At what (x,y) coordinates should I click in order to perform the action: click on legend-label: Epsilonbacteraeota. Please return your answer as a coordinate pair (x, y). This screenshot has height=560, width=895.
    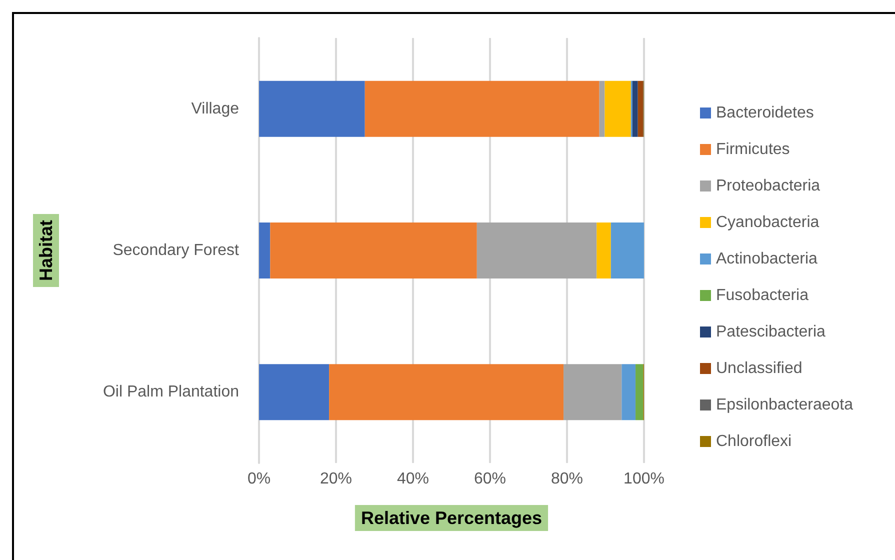
    Looking at the image, I should click on (785, 405).